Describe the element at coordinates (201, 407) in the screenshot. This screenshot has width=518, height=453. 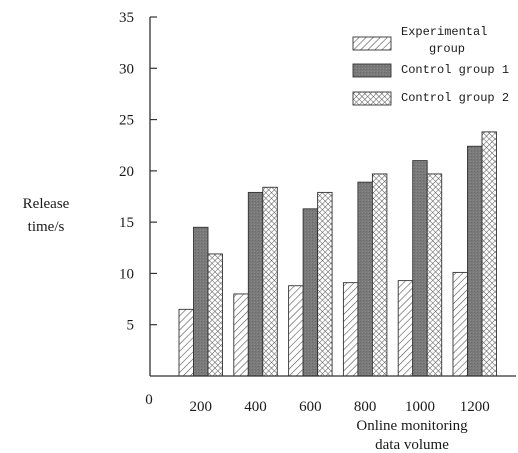
I see `x-tick-label: 200` at that location.